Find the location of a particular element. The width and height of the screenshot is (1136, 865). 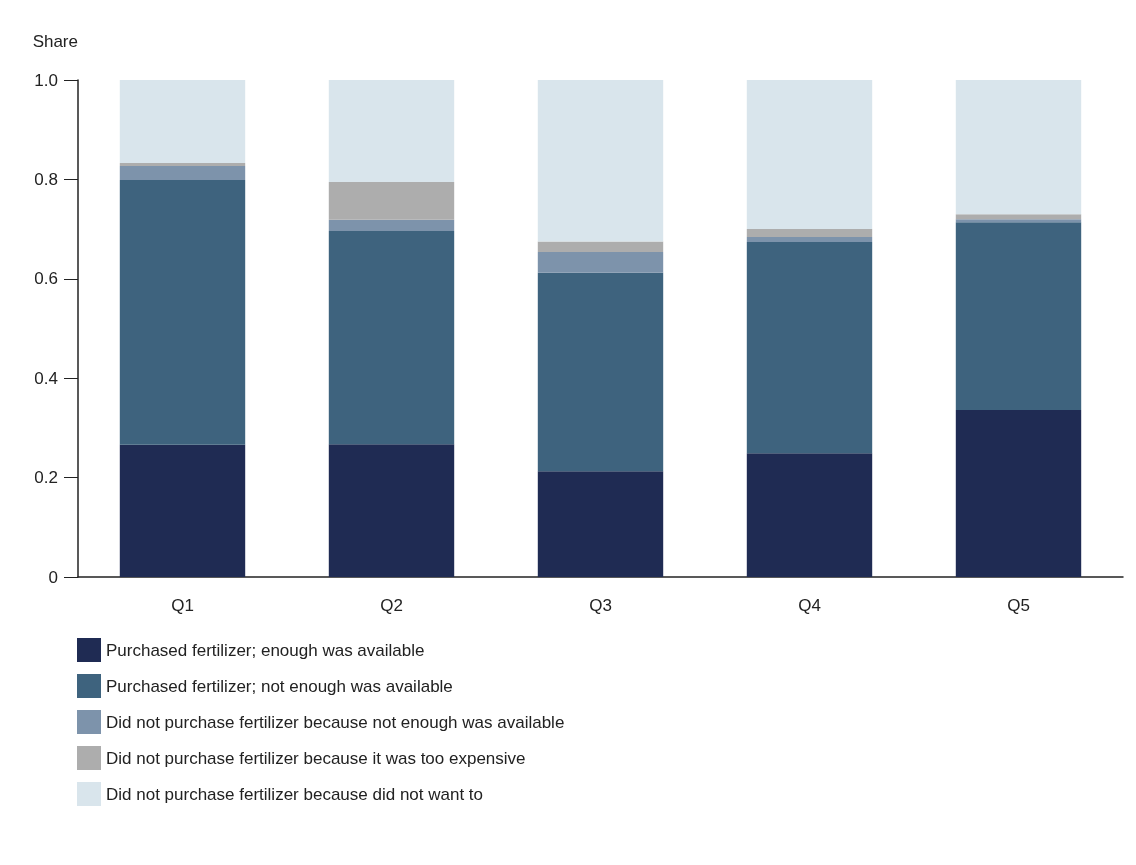

y-tick-label: 1.0 is located at coordinates (46, 80).